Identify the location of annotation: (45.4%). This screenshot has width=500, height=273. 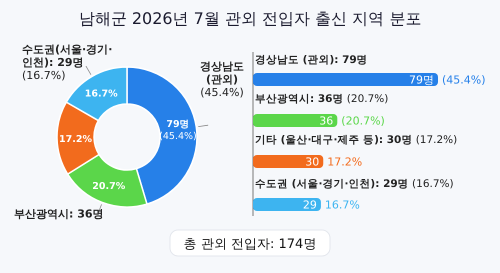
(464, 80).